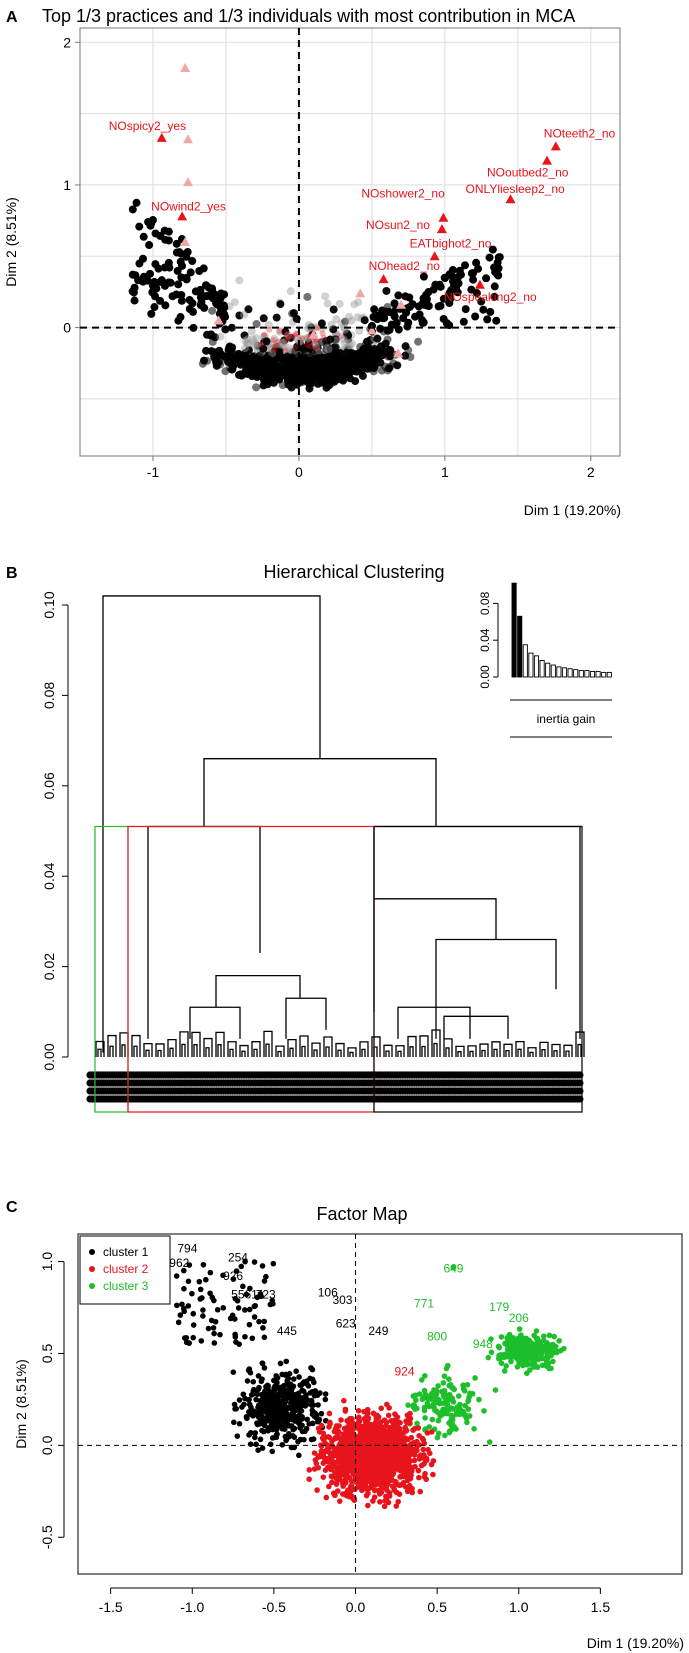  Describe the element at coordinates (451, 243) in the screenshot. I see `practice-label: EATbighot2_no` at that location.